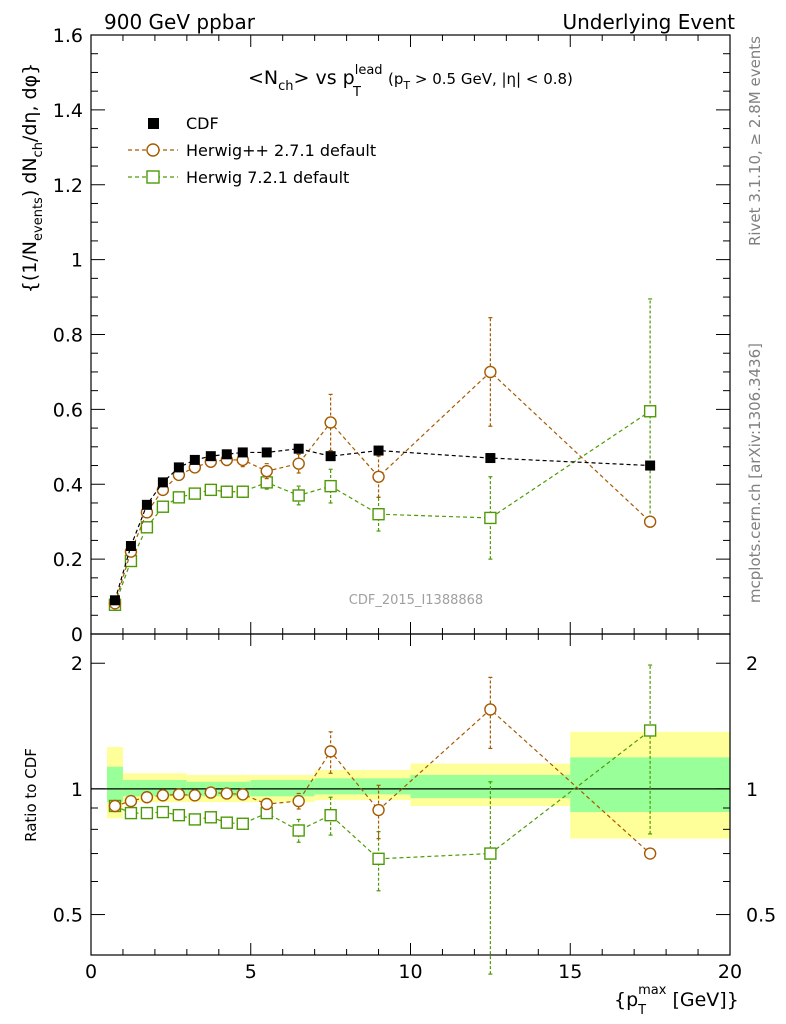 The image size is (786, 1024). Describe the element at coordinates (153, 177) in the screenshot. I see `legend-marker-herwig7` at that location.